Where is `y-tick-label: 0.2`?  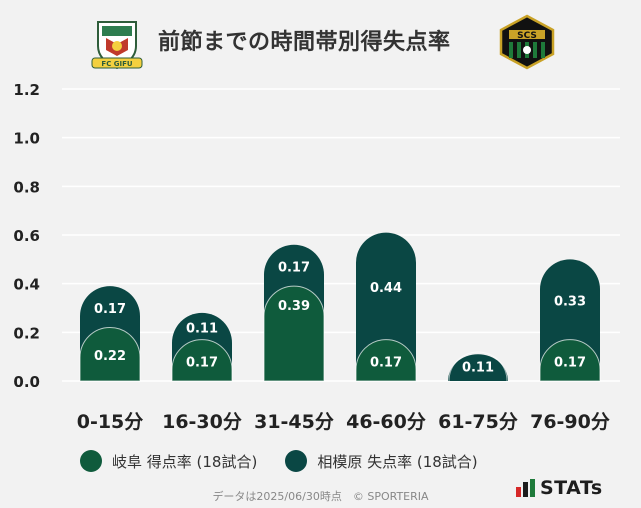 y-tick-label: 0.2 is located at coordinates (26, 333).